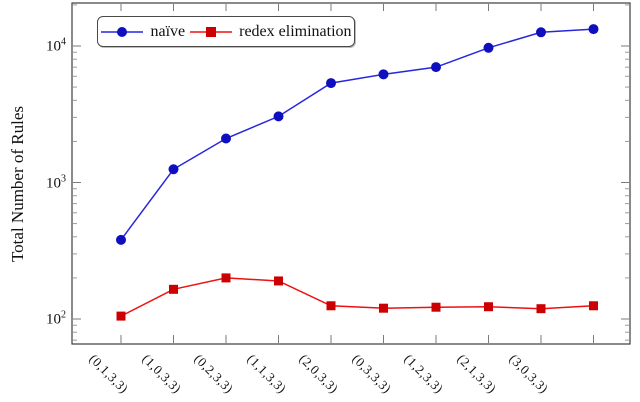  Describe the element at coordinates (17, 184) in the screenshot. I see `y-axis-title: Total Number of Rules` at that location.